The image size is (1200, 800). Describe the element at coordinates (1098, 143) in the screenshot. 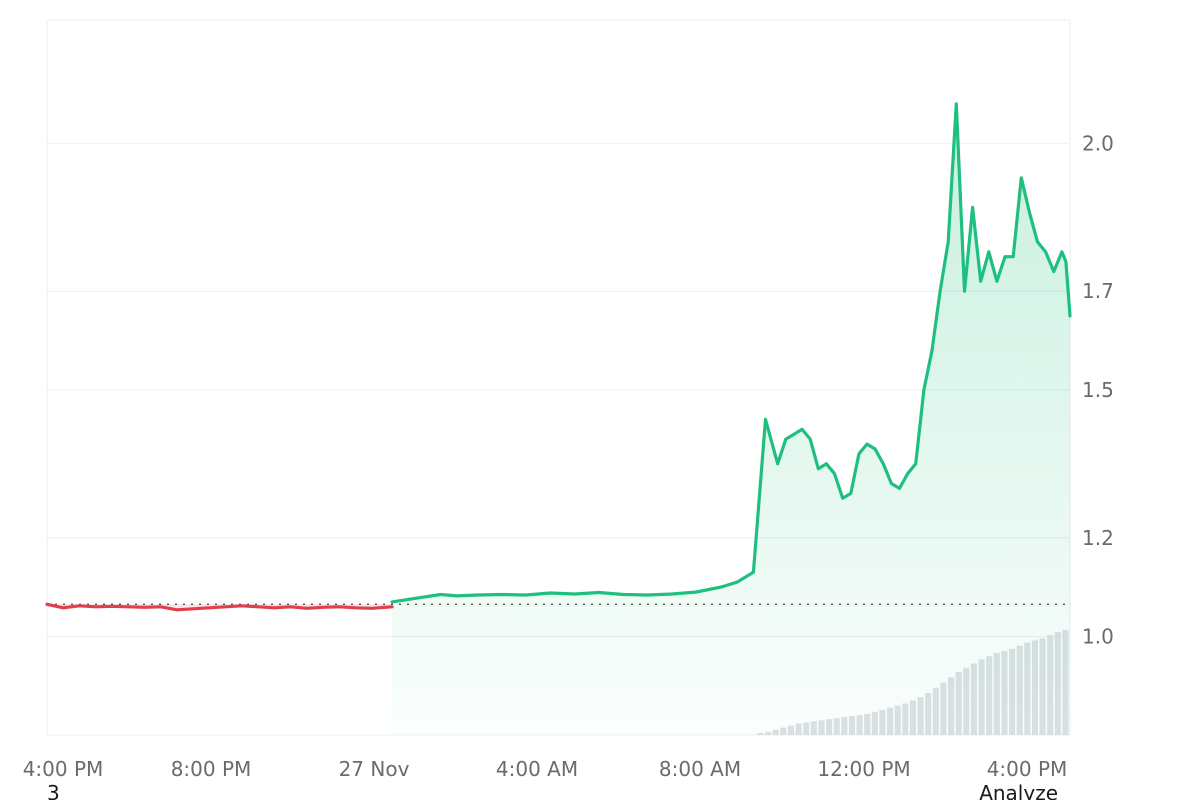

I see `y-tick-label: 2.0` at that location.